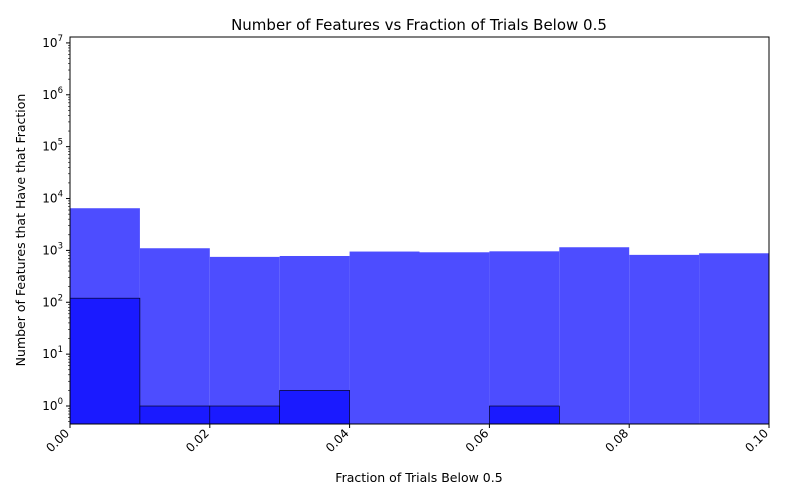 Image resolution: width=800 pixels, height=500 pixels. Describe the element at coordinates (52, 146) in the screenshot. I see `y-tick-label: 10⁵` at that location.